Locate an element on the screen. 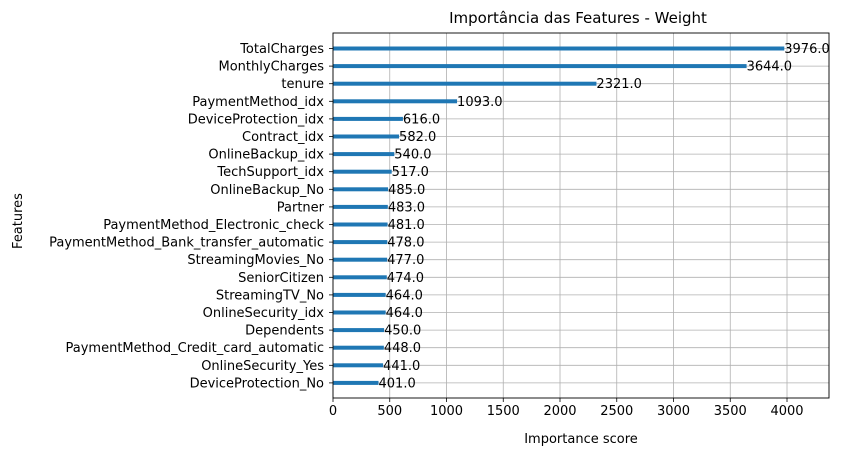 The height and width of the screenshot is (459, 843). value-label: 582.0 is located at coordinates (417, 137).